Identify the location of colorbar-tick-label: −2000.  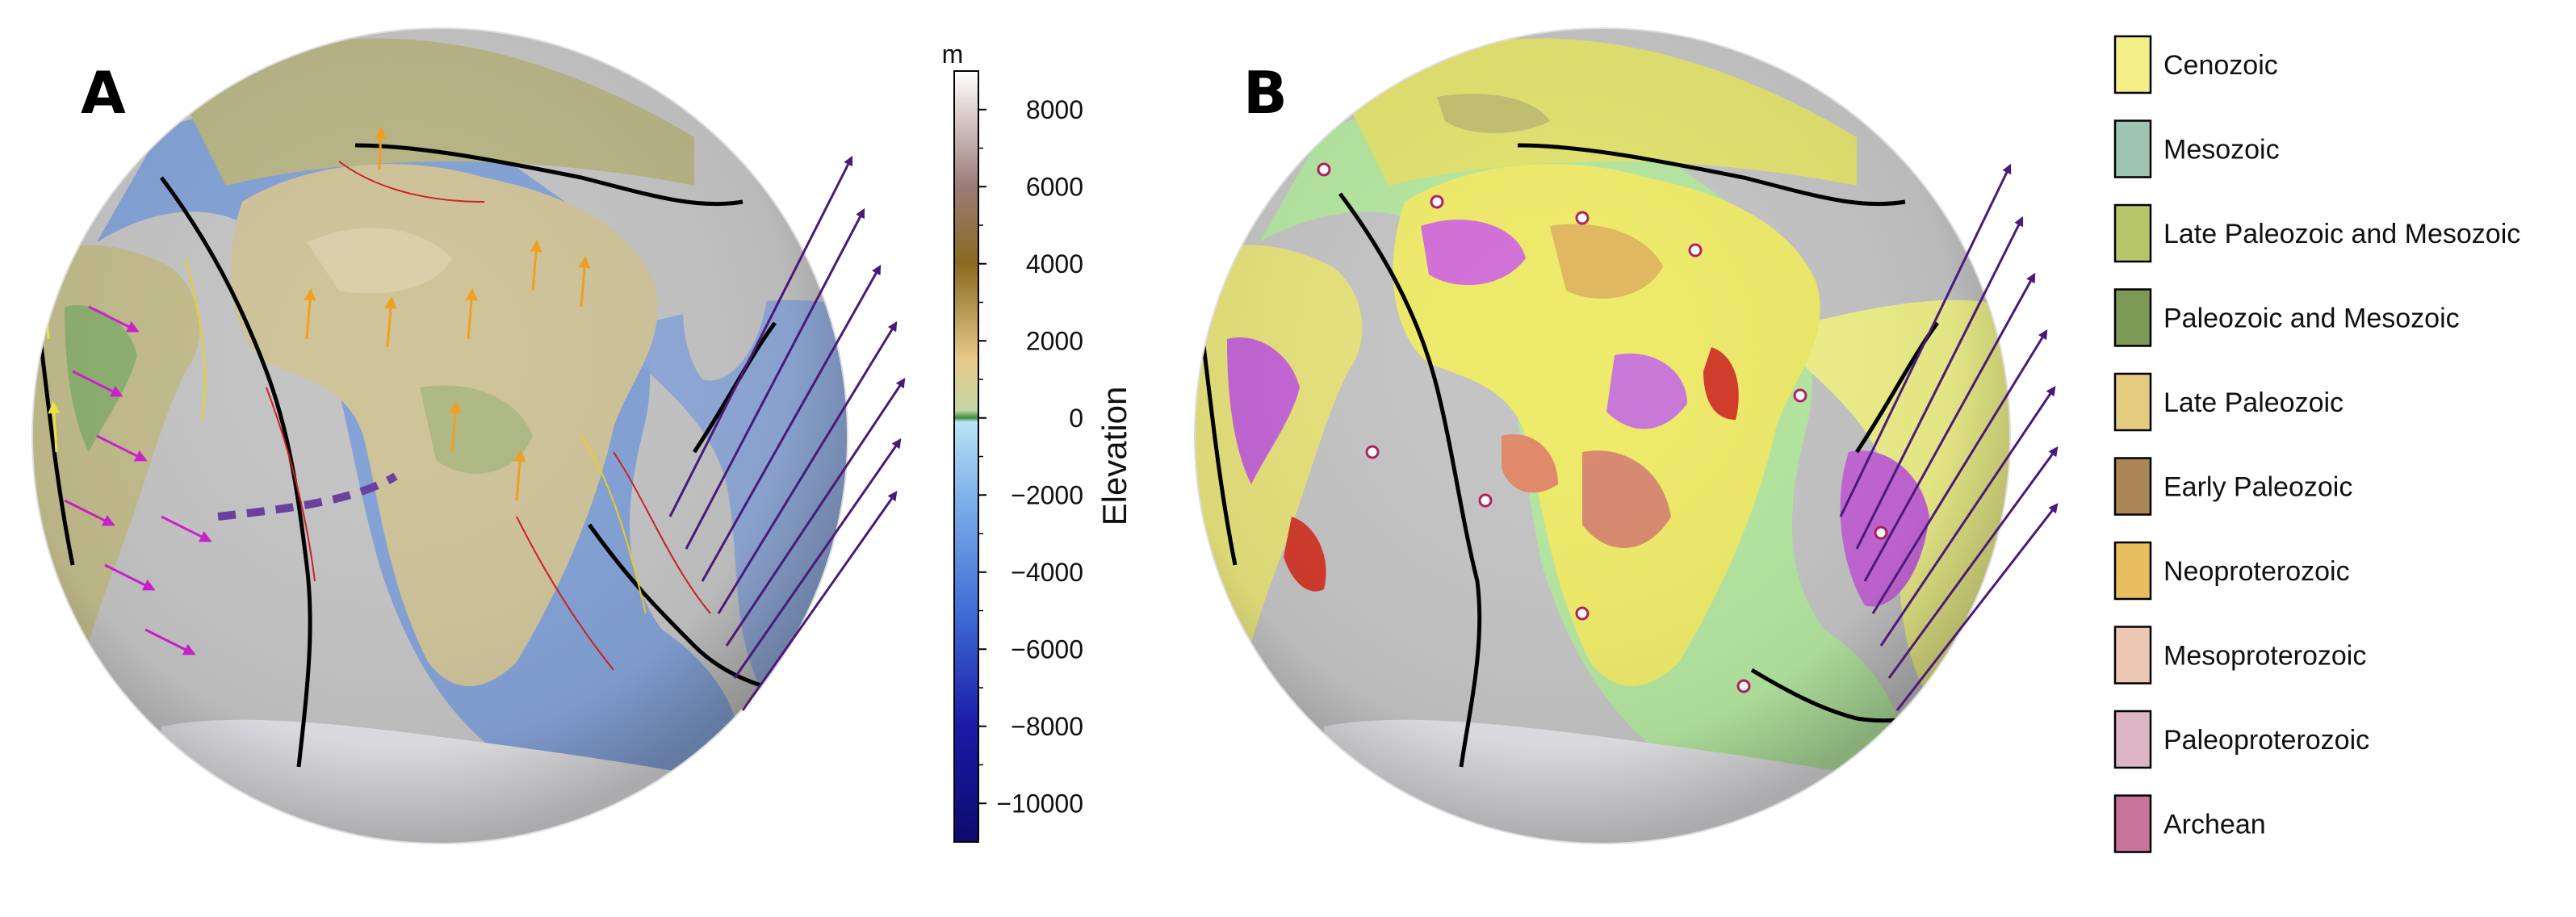
(1047, 494).